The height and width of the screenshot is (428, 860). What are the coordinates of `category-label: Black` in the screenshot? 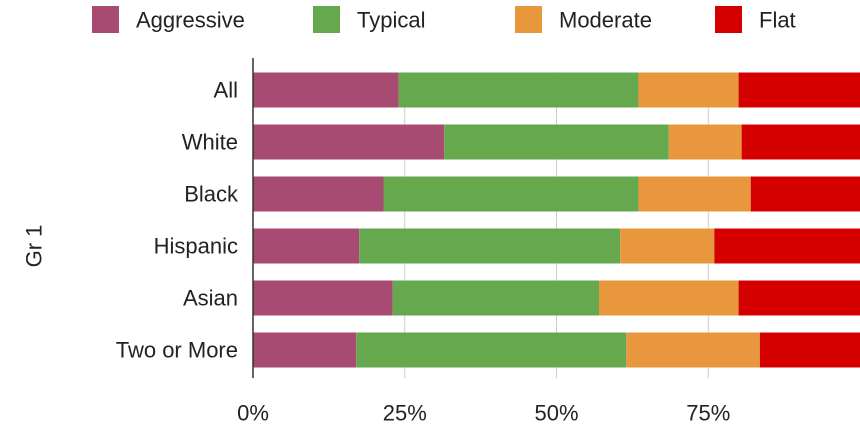 It's located at (211, 194).